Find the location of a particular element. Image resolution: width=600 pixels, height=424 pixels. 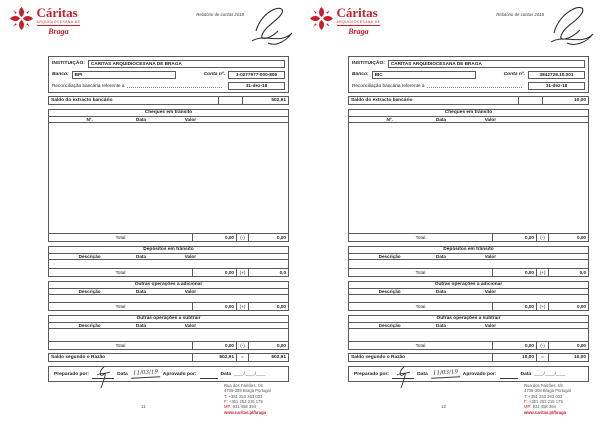

logo-city: Braga is located at coordinates (58, 31).